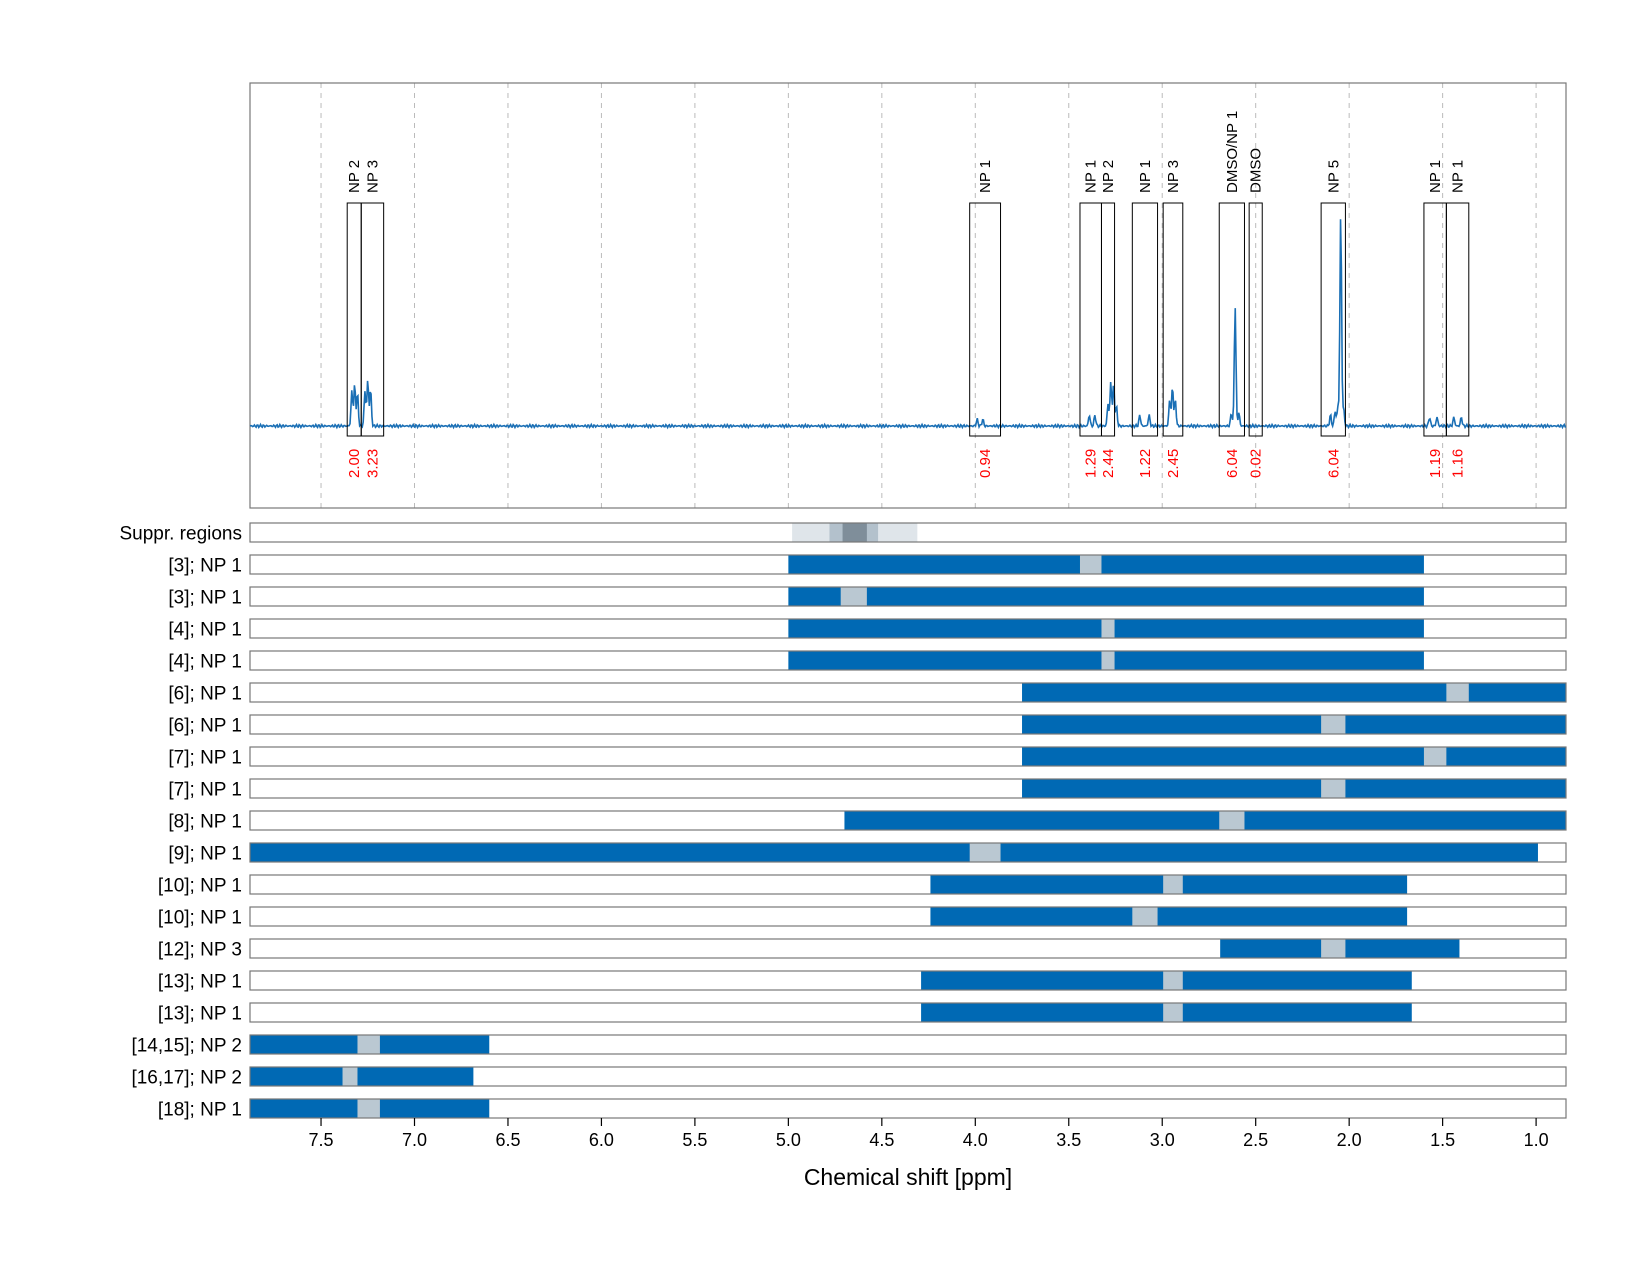 The image size is (1651, 1275). I want to click on x-tick-label: 4.0, so click(975, 1140).